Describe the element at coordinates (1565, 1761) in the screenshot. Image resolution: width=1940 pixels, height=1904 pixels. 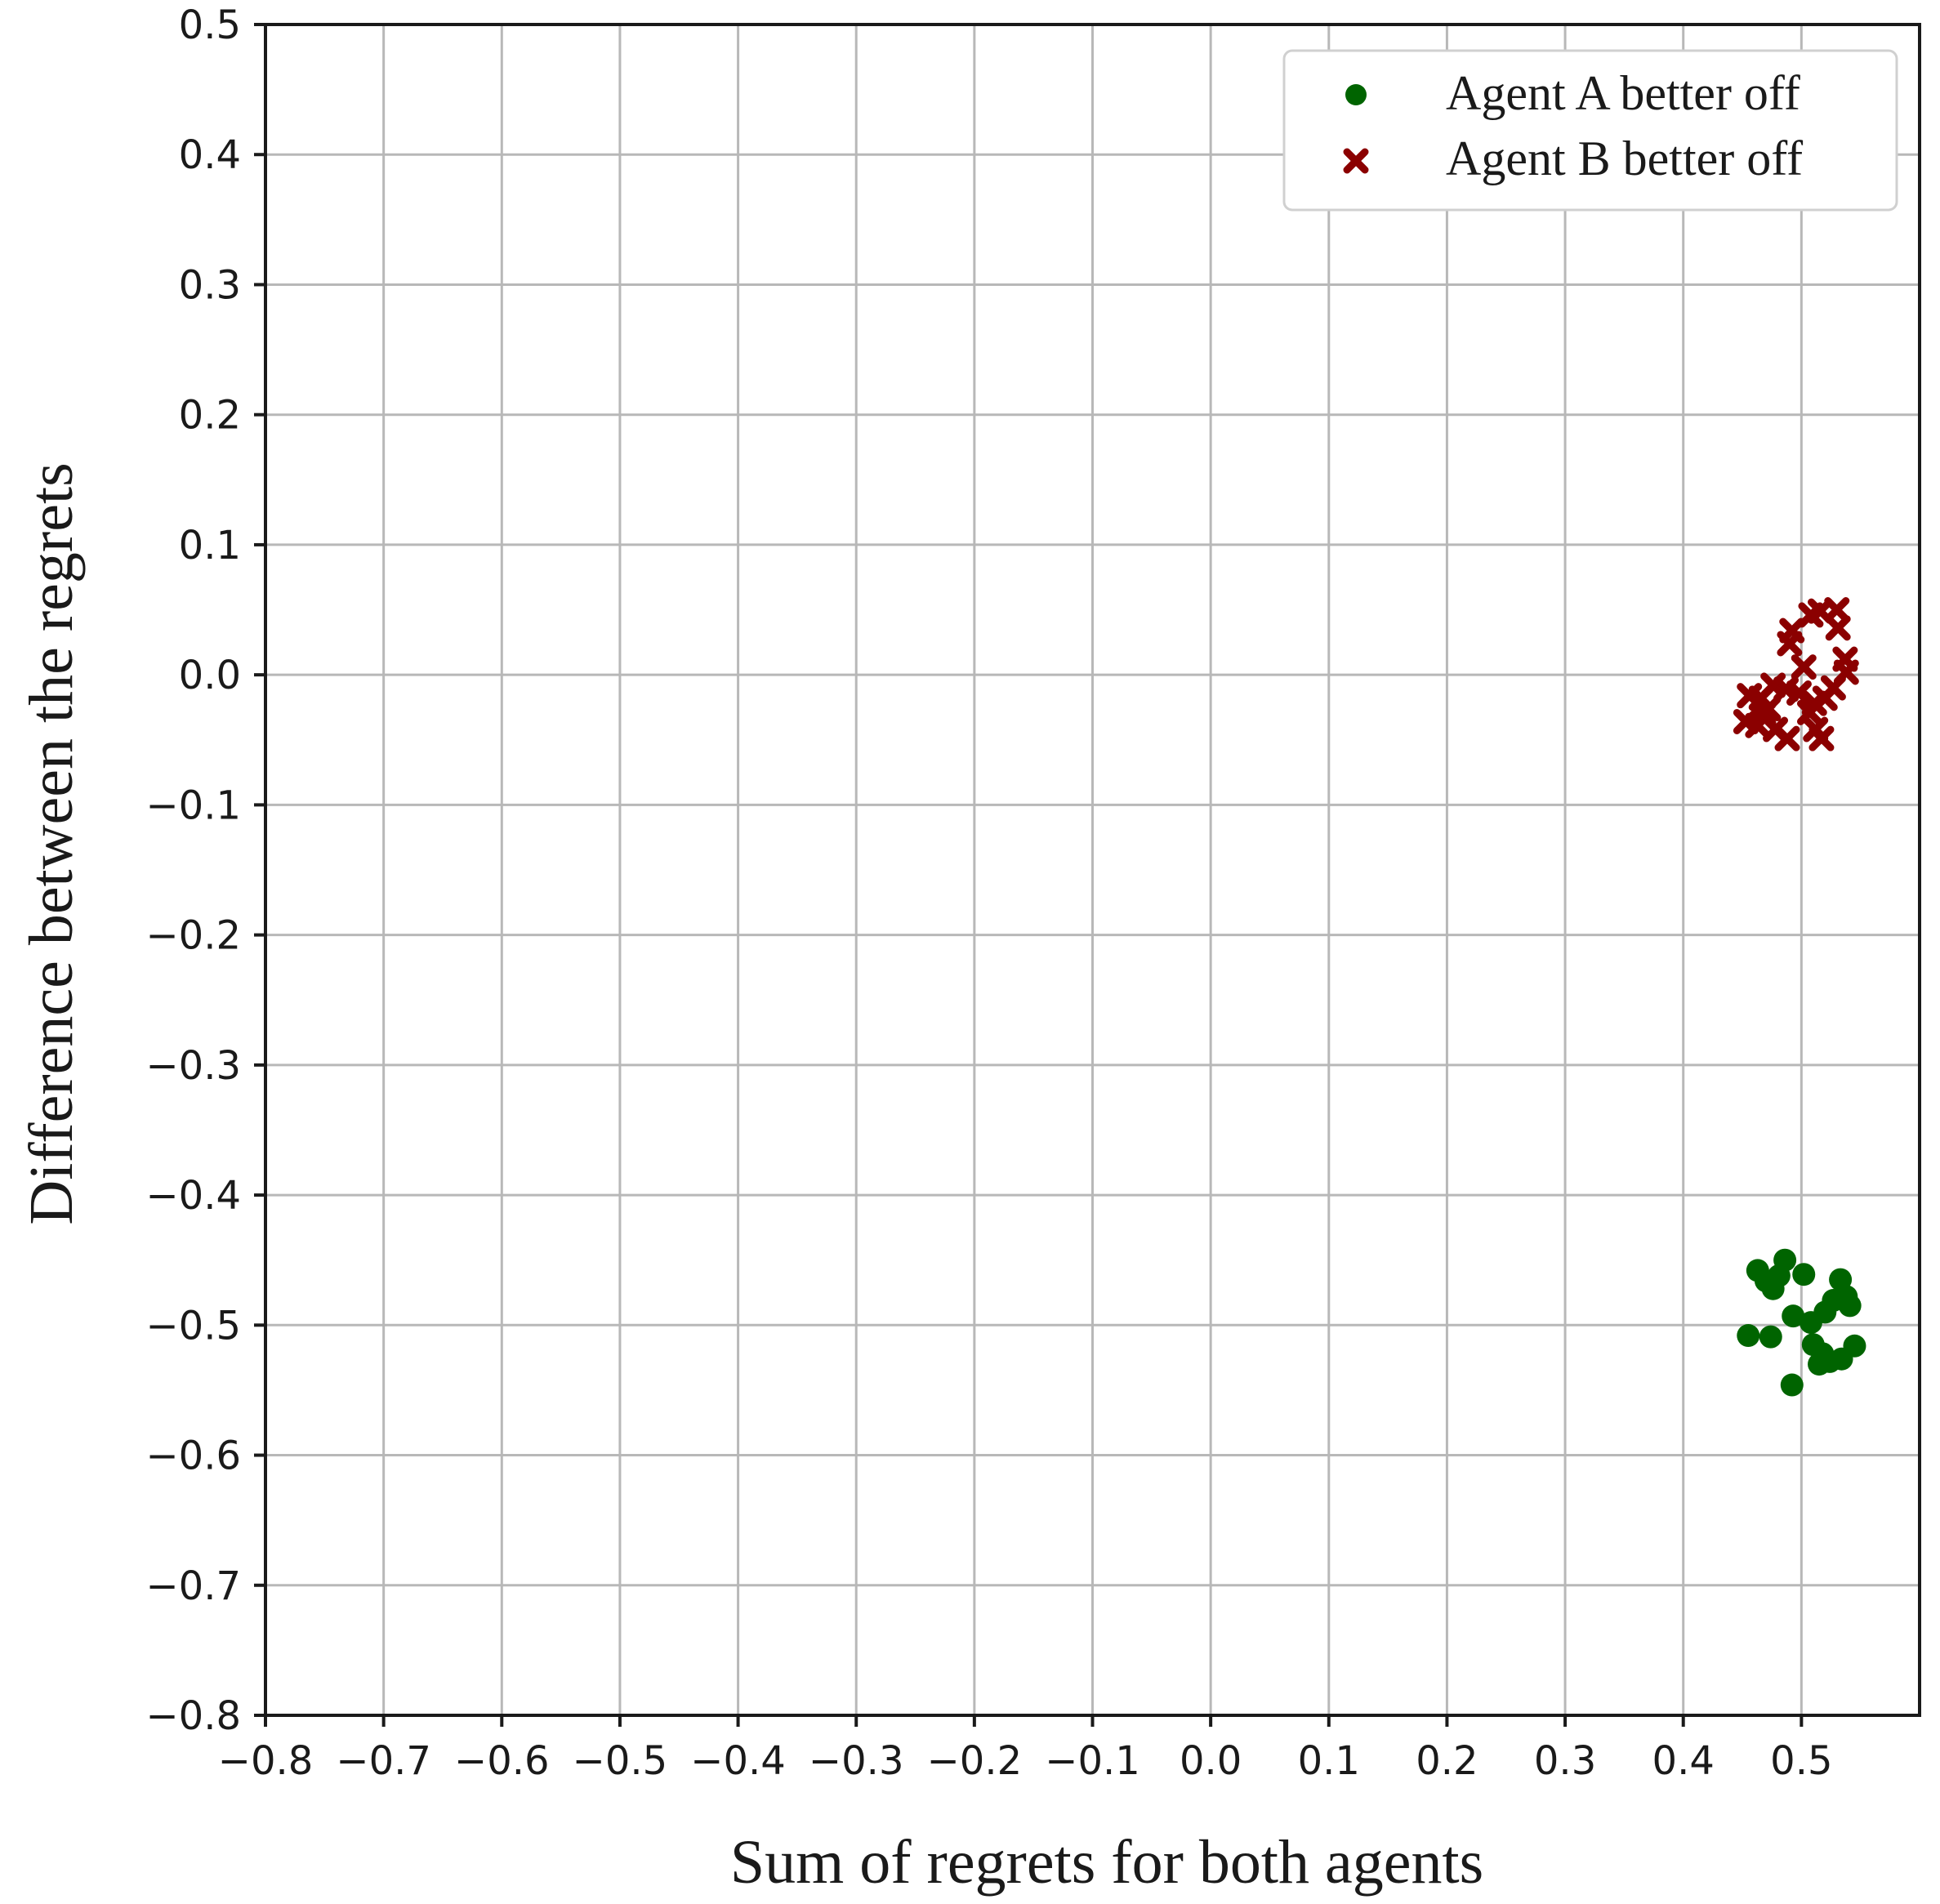
I see `x-tick-label: 0.3` at that location.